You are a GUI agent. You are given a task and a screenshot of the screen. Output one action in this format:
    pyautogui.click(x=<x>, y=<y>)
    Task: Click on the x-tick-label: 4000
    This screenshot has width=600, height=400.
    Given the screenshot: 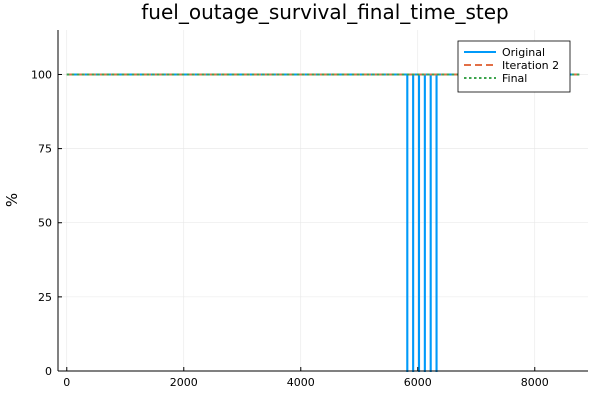 What is the action you would take?
    pyautogui.click(x=301, y=382)
    